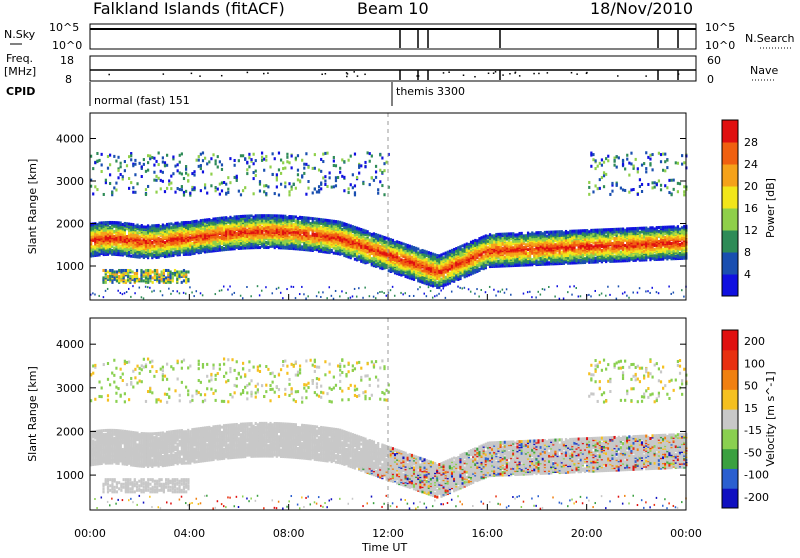  Describe the element at coordinates (751, 164) in the screenshot. I see `power-colorbar-tick-5: 24` at that location.